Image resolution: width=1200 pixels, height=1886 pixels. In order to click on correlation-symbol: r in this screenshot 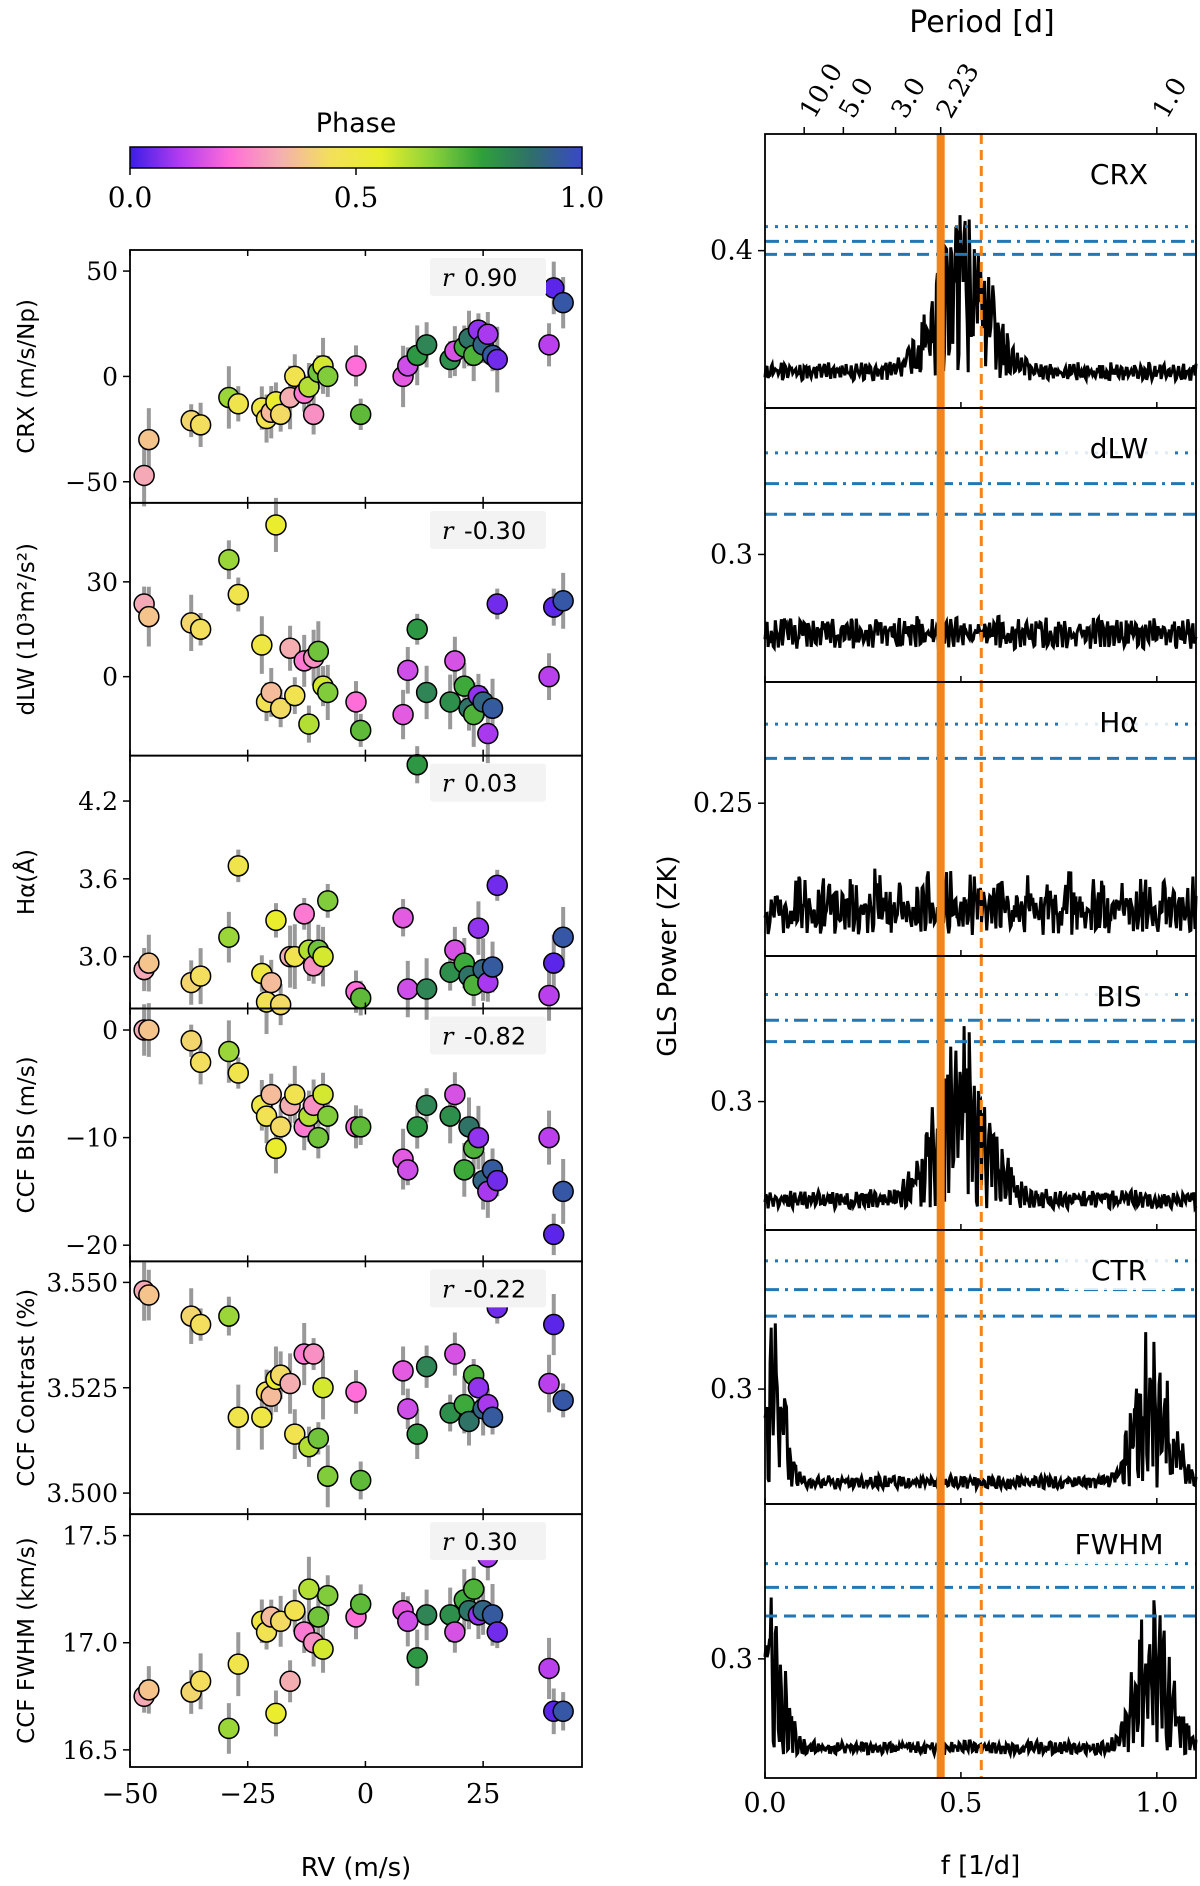, I will do `click(448, 784)`.